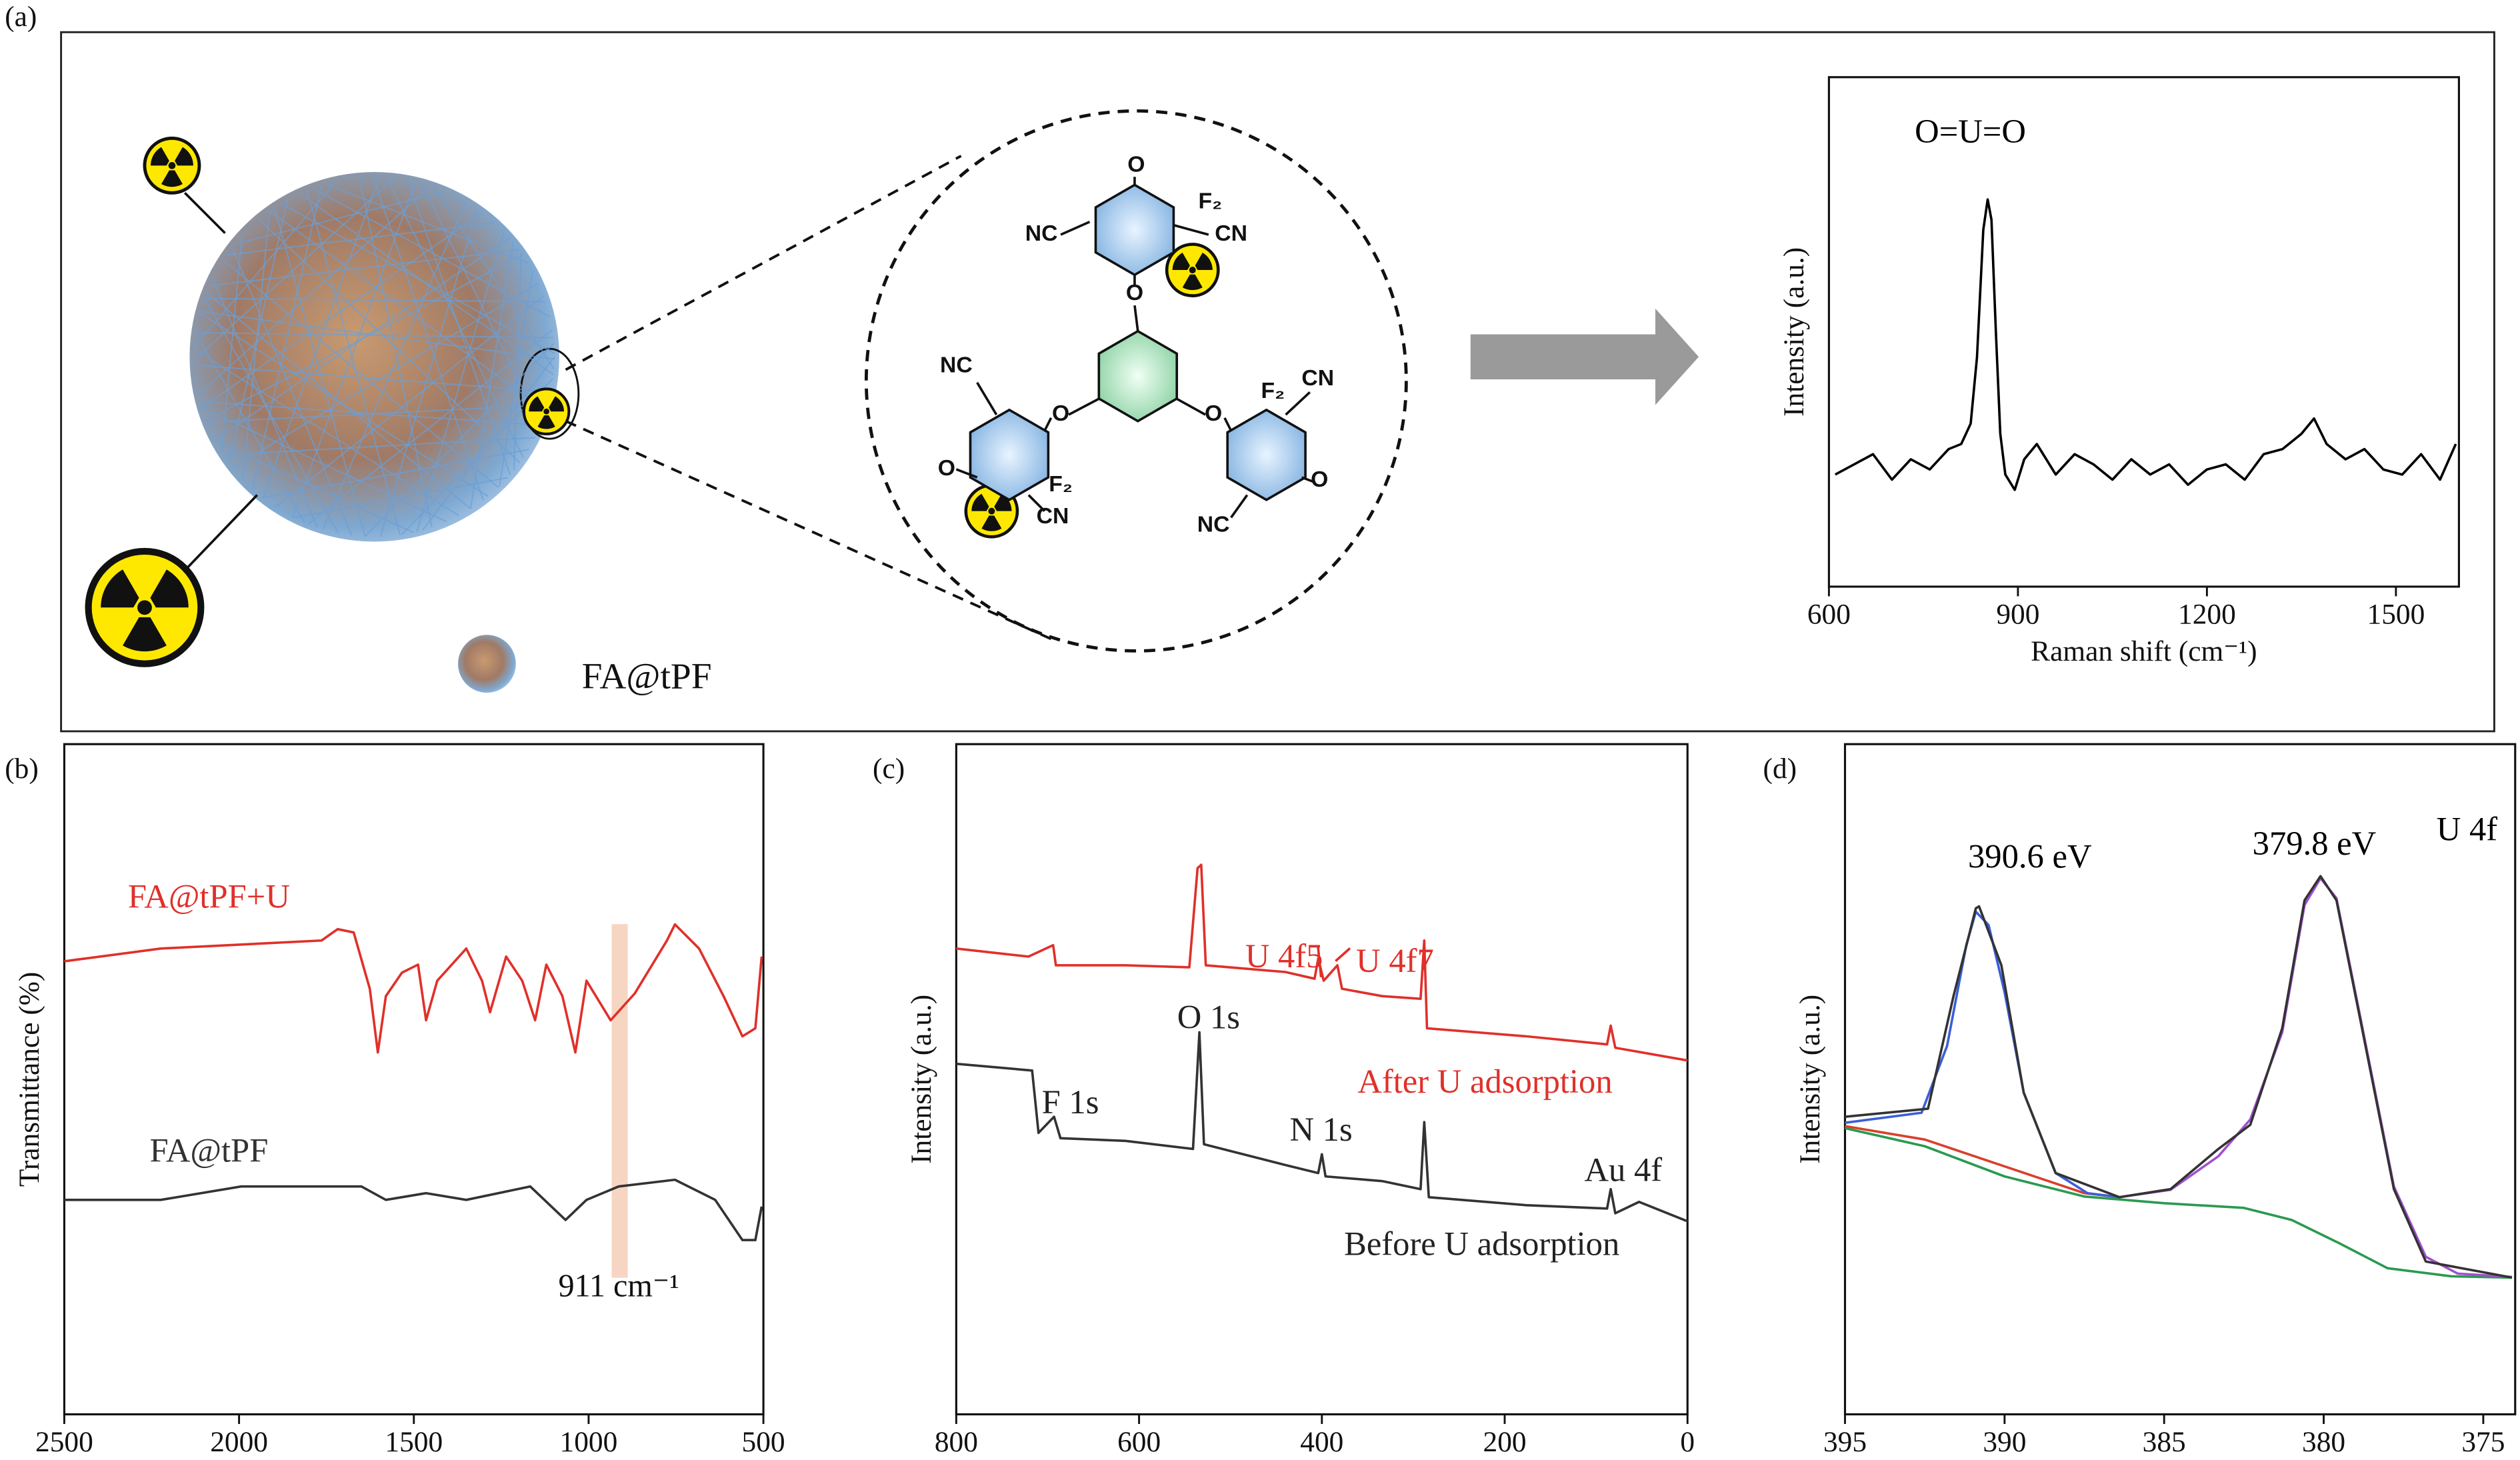 This screenshot has height=1460, width=2520. I want to click on panel-label: (a), so click(21, 17).